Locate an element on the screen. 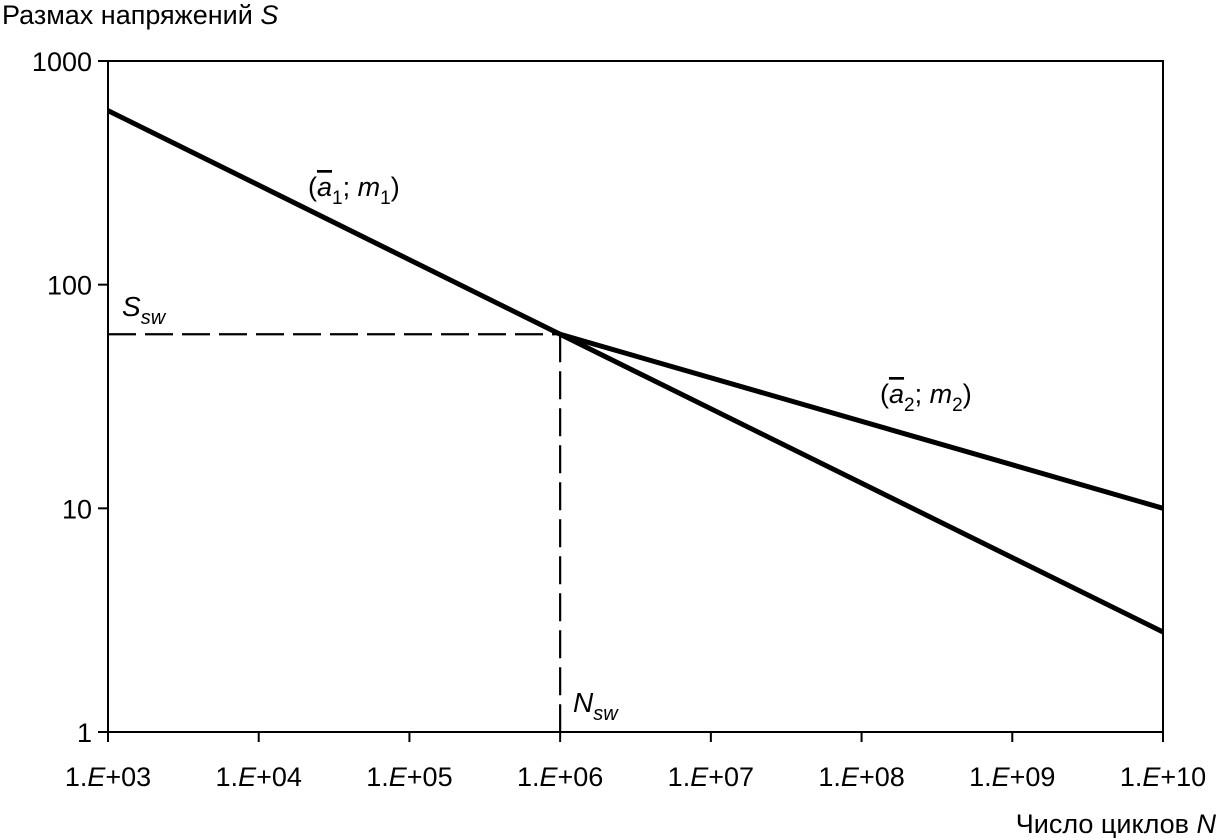  s-sw-label: Ssw is located at coordinates (144, 310).